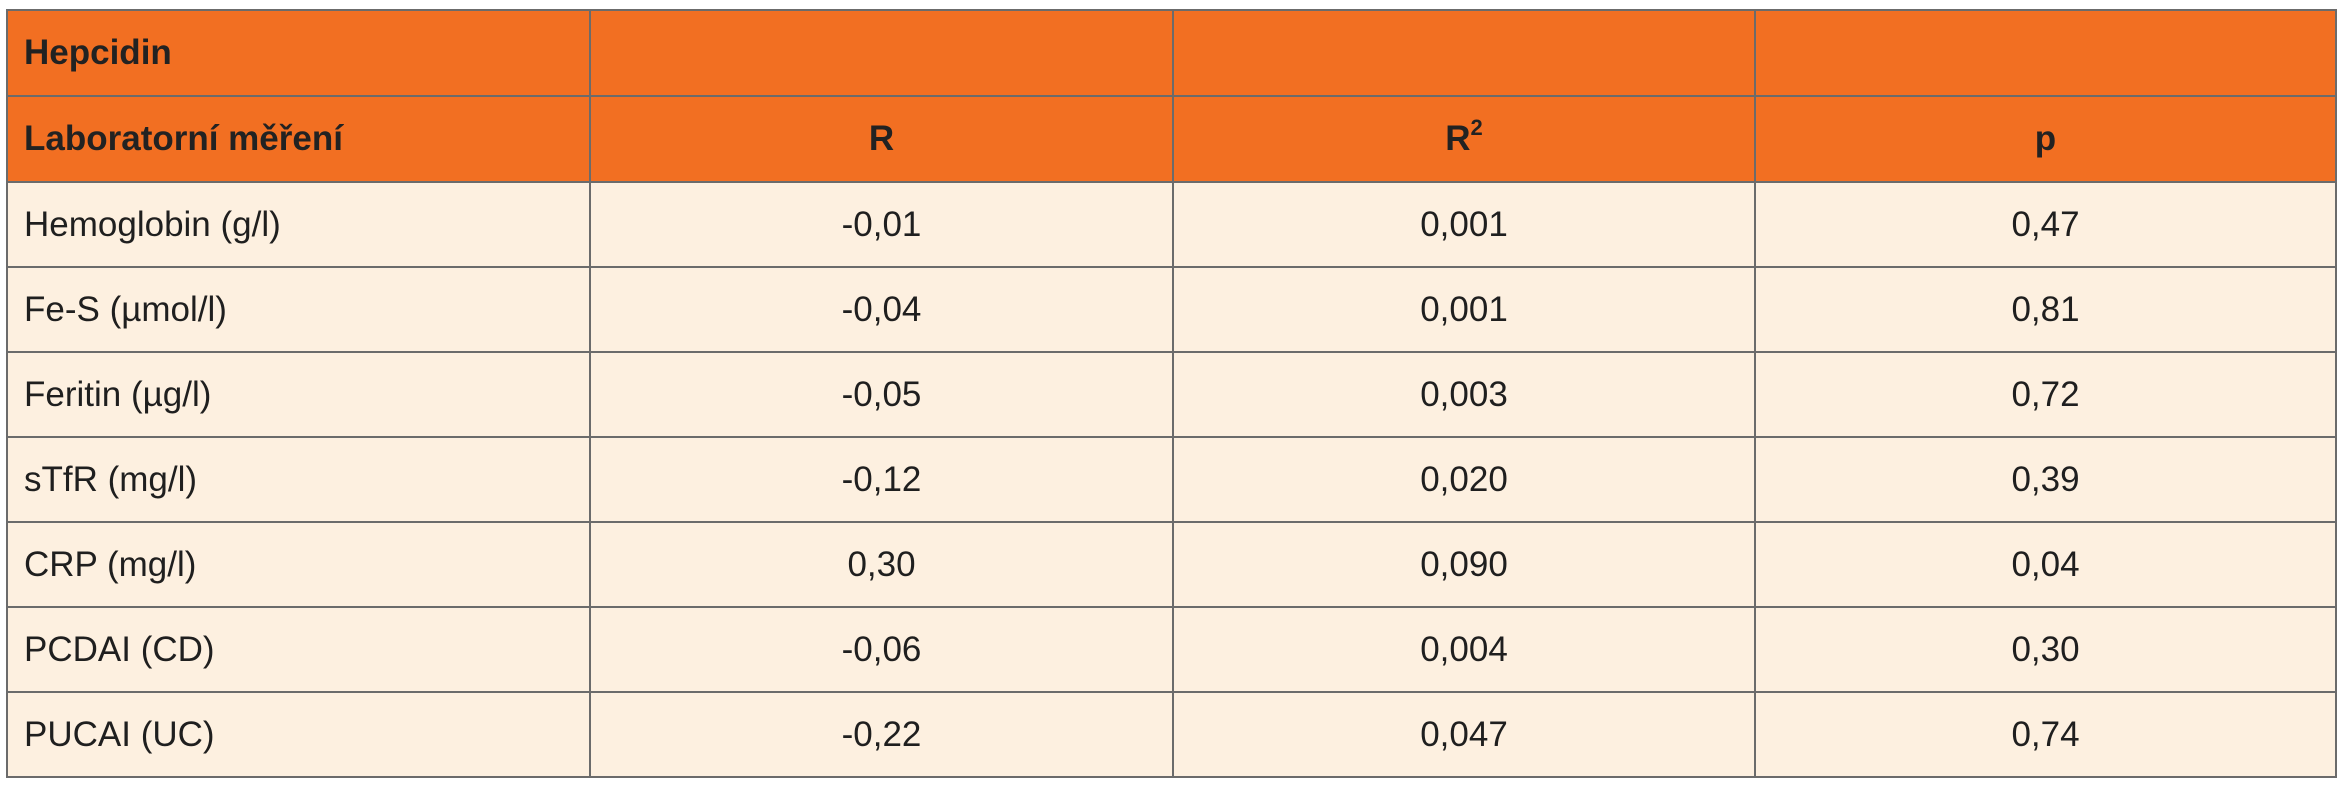 This screenshot has width=2341, height=800. What do you see at coordinates (2045, 479) in the screenshot?
I see `row-p-value: 0,39` at bounding box center [2045, 479].